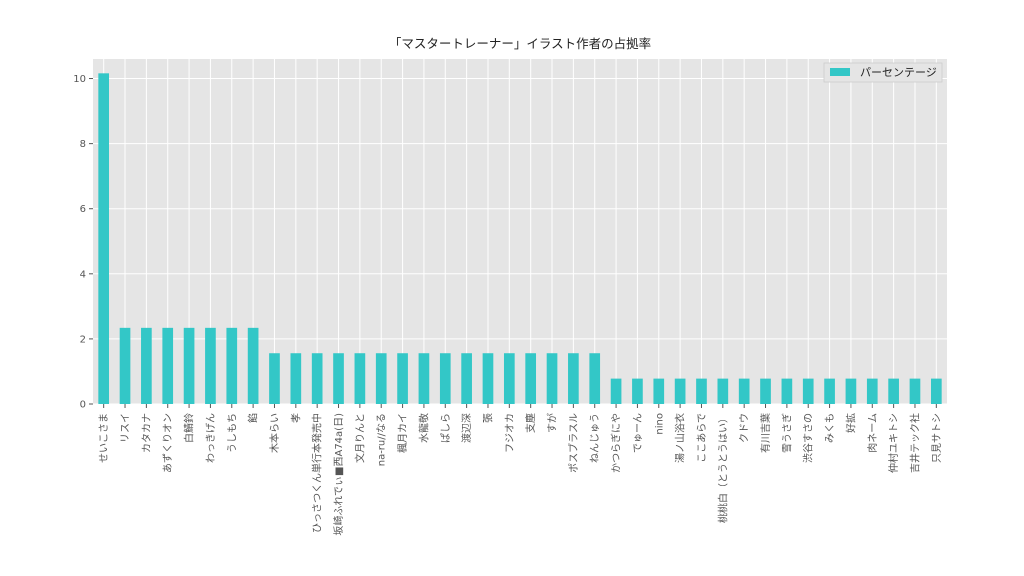 The height and width of the screenshot is (576, 1024). I want to click on x-tick-label: na-ru//なる, so click(382, 439).